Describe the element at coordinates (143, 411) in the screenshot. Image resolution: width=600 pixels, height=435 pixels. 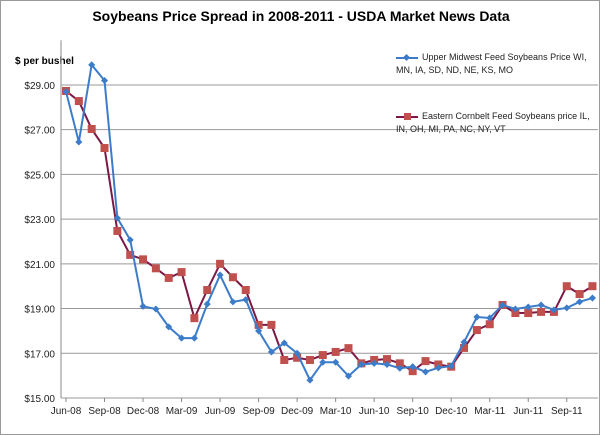
I see `x-tick-label: Dec-08` at that location.